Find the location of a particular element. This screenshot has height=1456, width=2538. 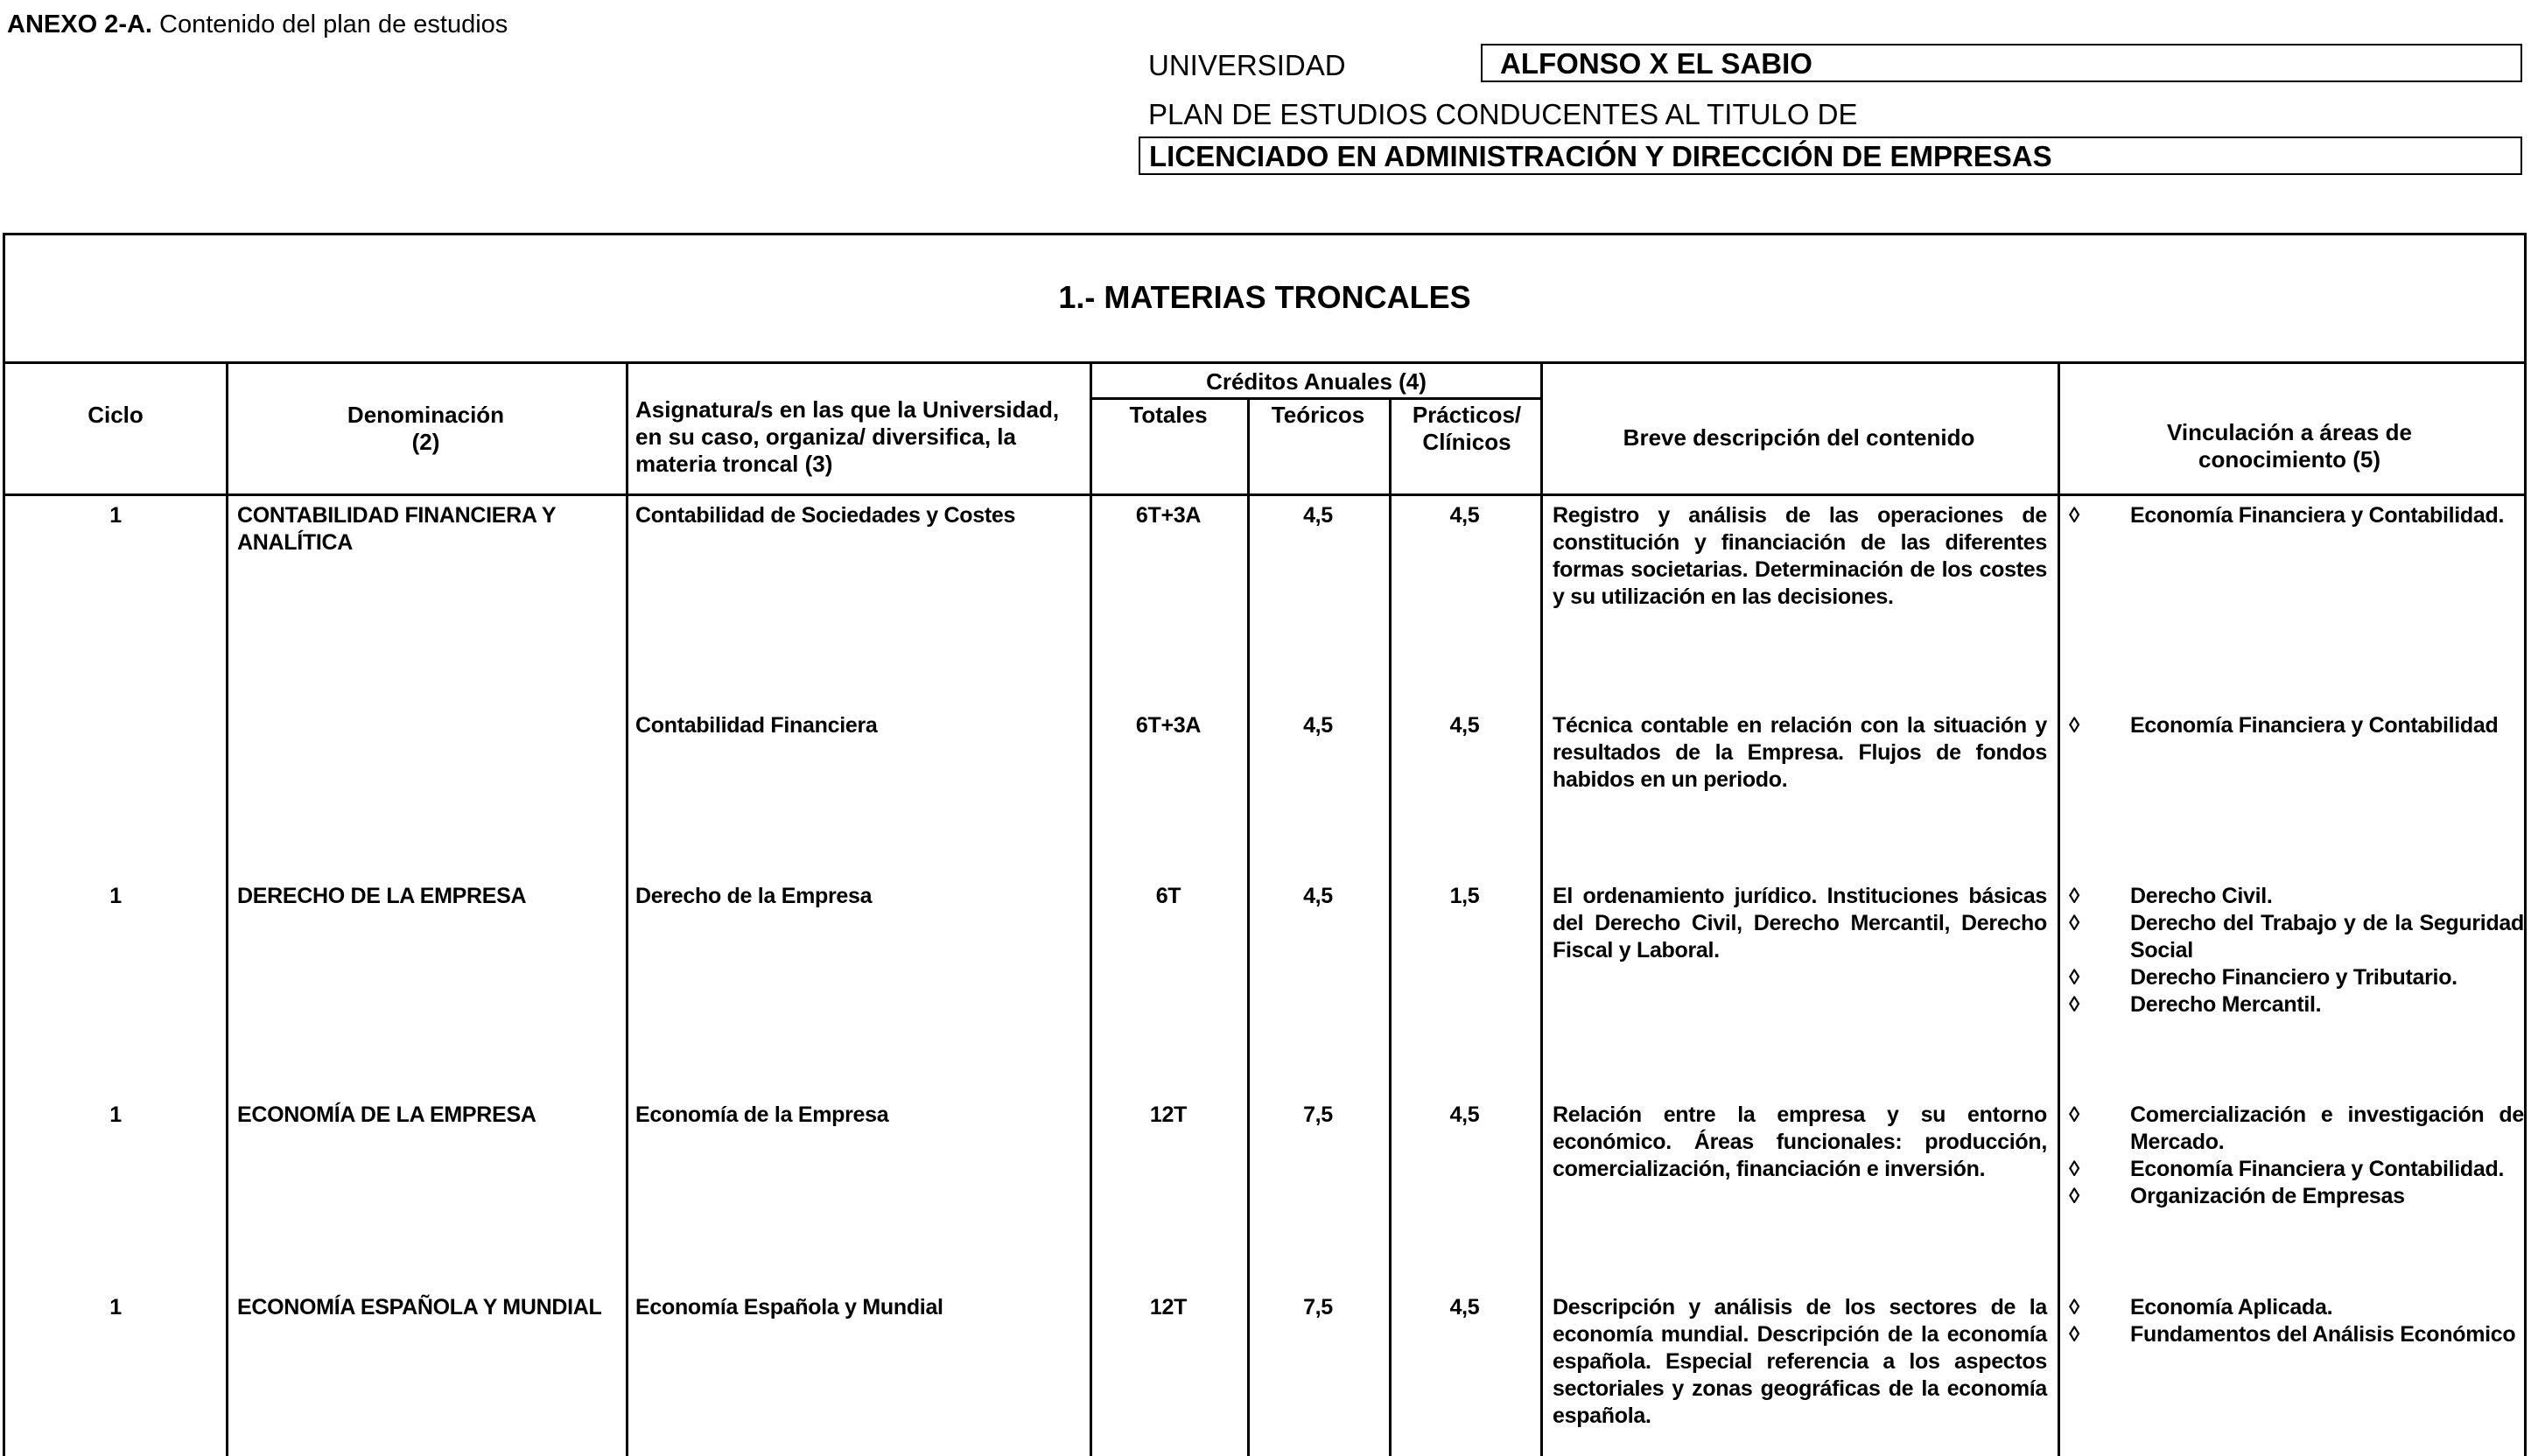

table-title: 1.- MATERIAS TRONCALES is located at coordinates (1264, 299).